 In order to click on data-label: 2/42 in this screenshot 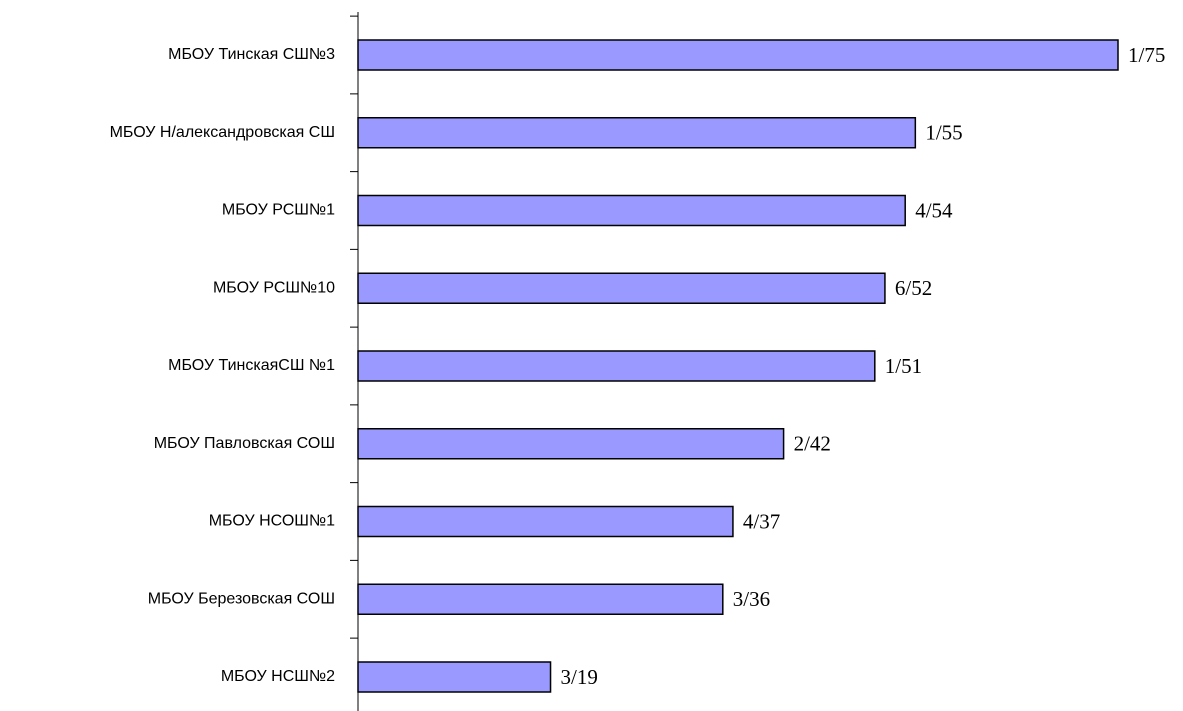, I will do `click(812, 444)`.